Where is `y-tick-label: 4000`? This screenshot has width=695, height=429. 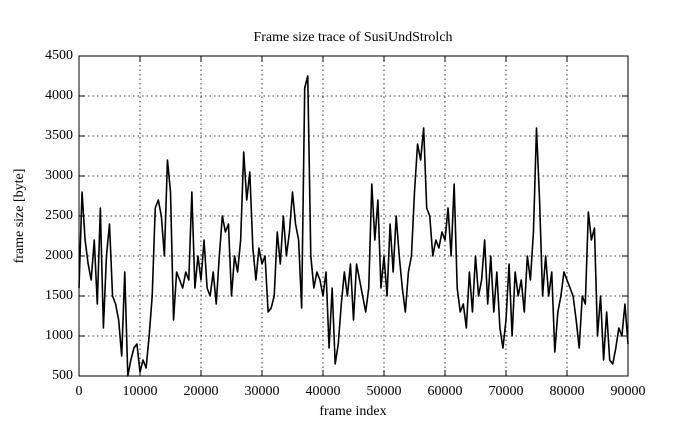
y-tick-label: 4000 is located at coordinates (59, 95).